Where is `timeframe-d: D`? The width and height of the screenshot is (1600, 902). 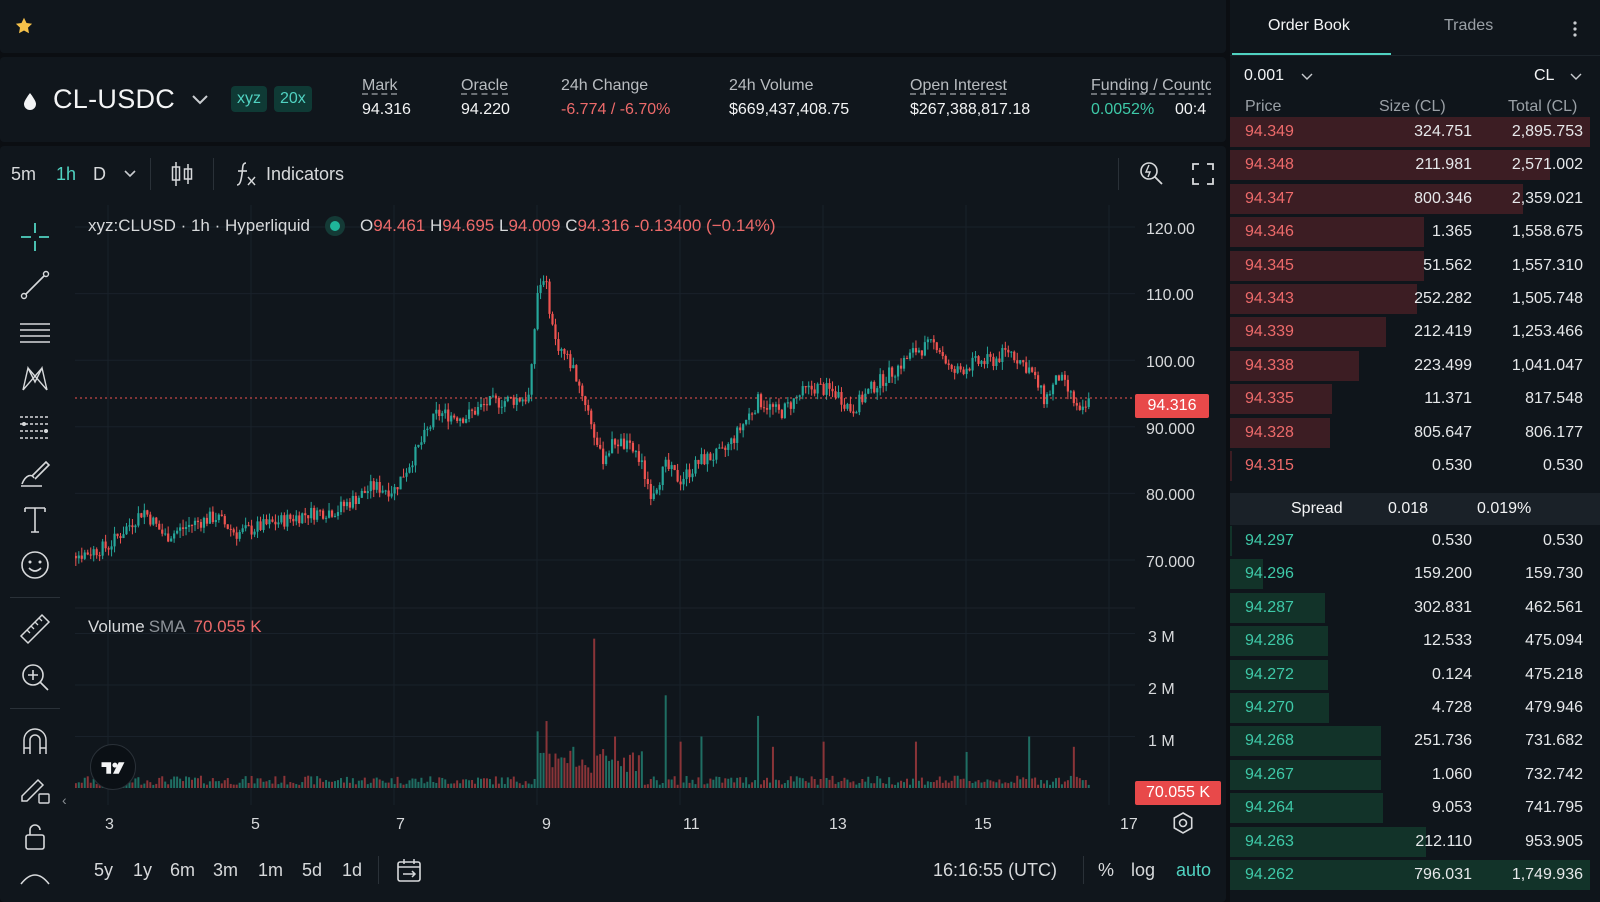 timeframe-d: D is located at coordinates (99, 174).